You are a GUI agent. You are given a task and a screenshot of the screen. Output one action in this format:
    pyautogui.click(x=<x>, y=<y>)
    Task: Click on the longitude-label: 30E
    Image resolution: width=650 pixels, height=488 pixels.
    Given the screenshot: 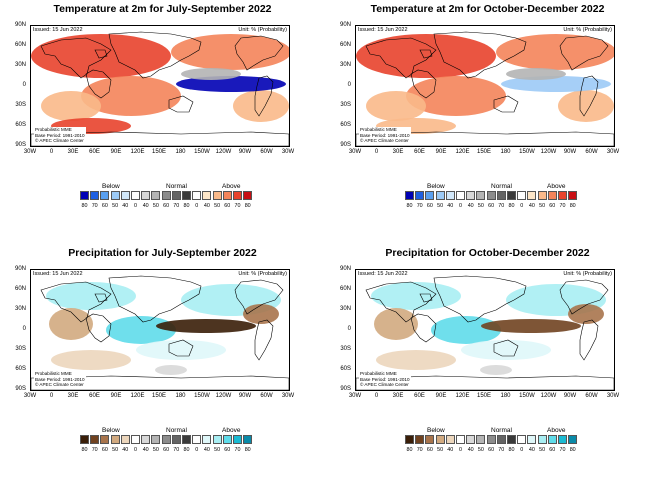 What is the action you would take?
    pyautogui.click(x=398, y=152)
    